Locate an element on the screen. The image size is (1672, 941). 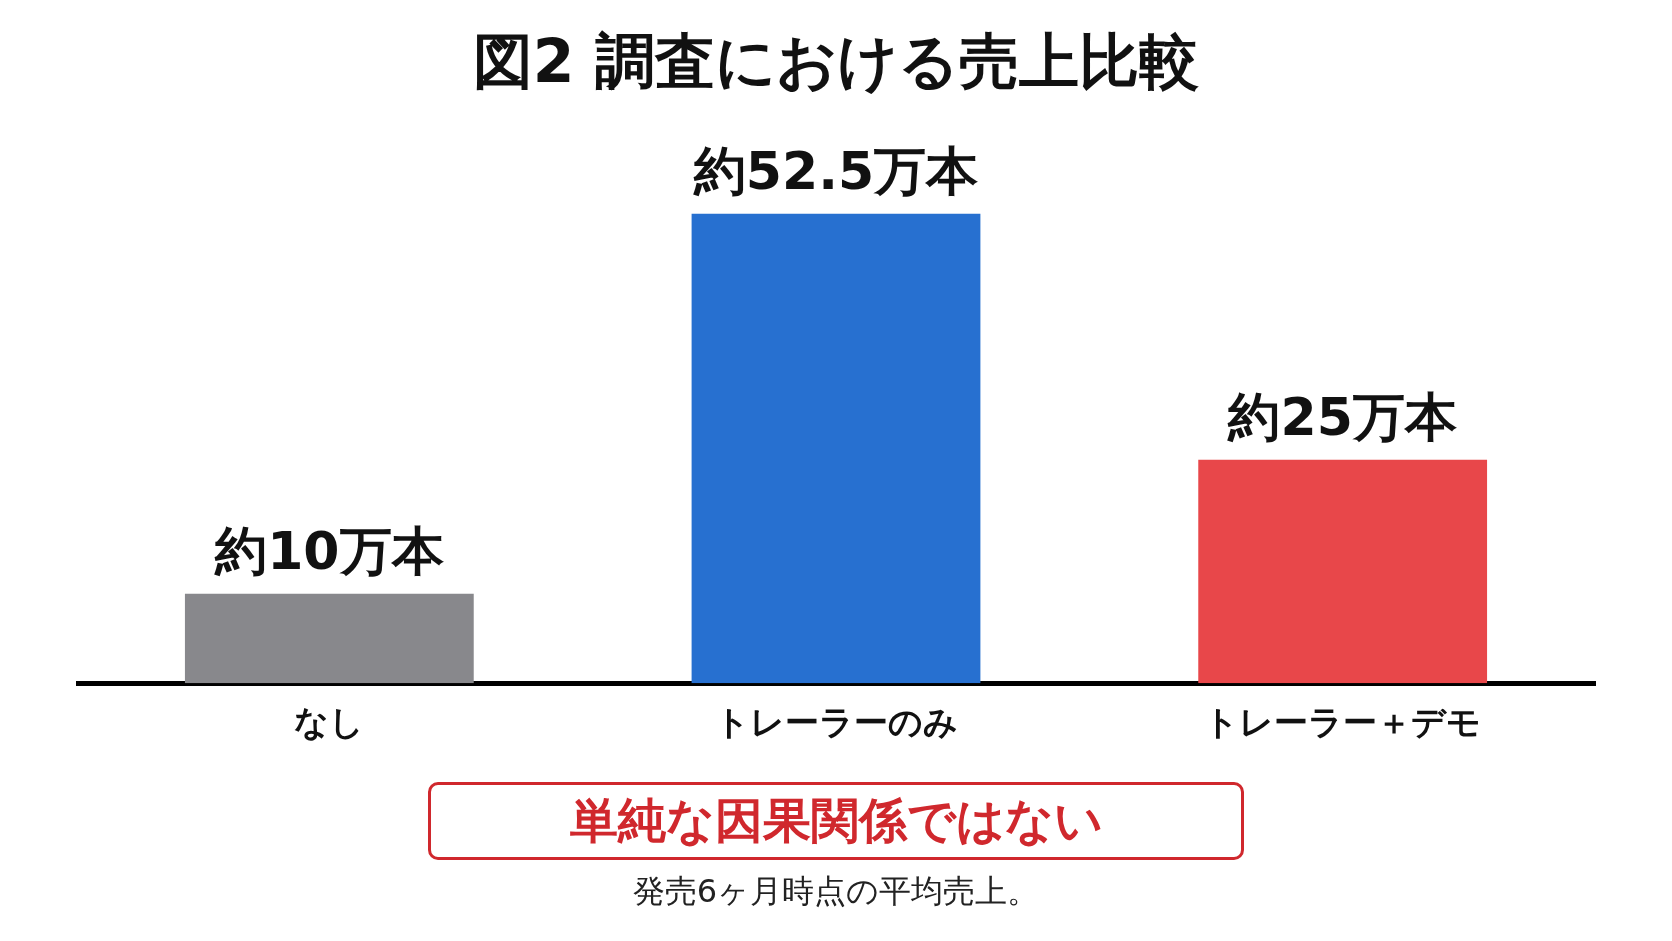
text: 発売6ヶ月時点の平均売上。 is located at coordinates (836, 891).